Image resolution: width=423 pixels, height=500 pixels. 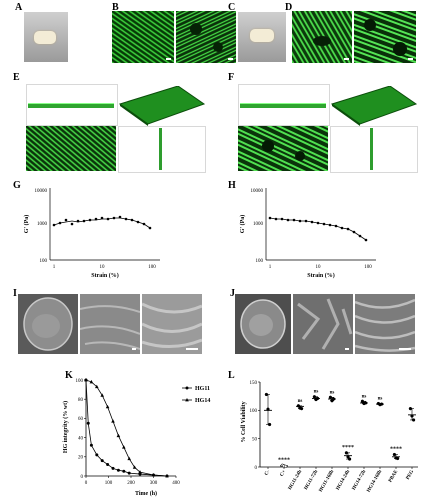 What do you see at coordinates (81, 400) in the screenshot?
I see `k-ytick-label: 80` at bounding box center [81, 400].